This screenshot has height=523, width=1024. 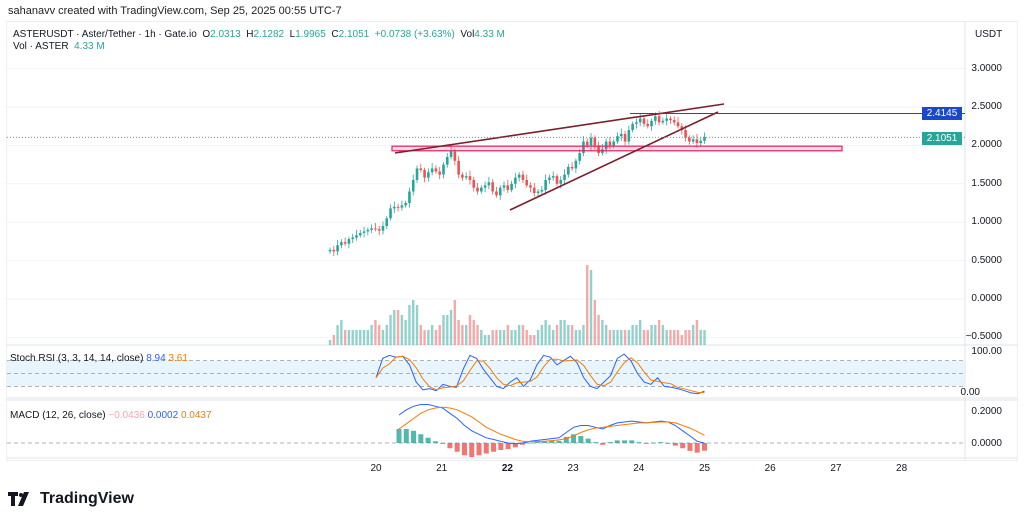 I want to click on volume-legend: Vol · ASTER 4.33 M, so click(x=59, y=46).